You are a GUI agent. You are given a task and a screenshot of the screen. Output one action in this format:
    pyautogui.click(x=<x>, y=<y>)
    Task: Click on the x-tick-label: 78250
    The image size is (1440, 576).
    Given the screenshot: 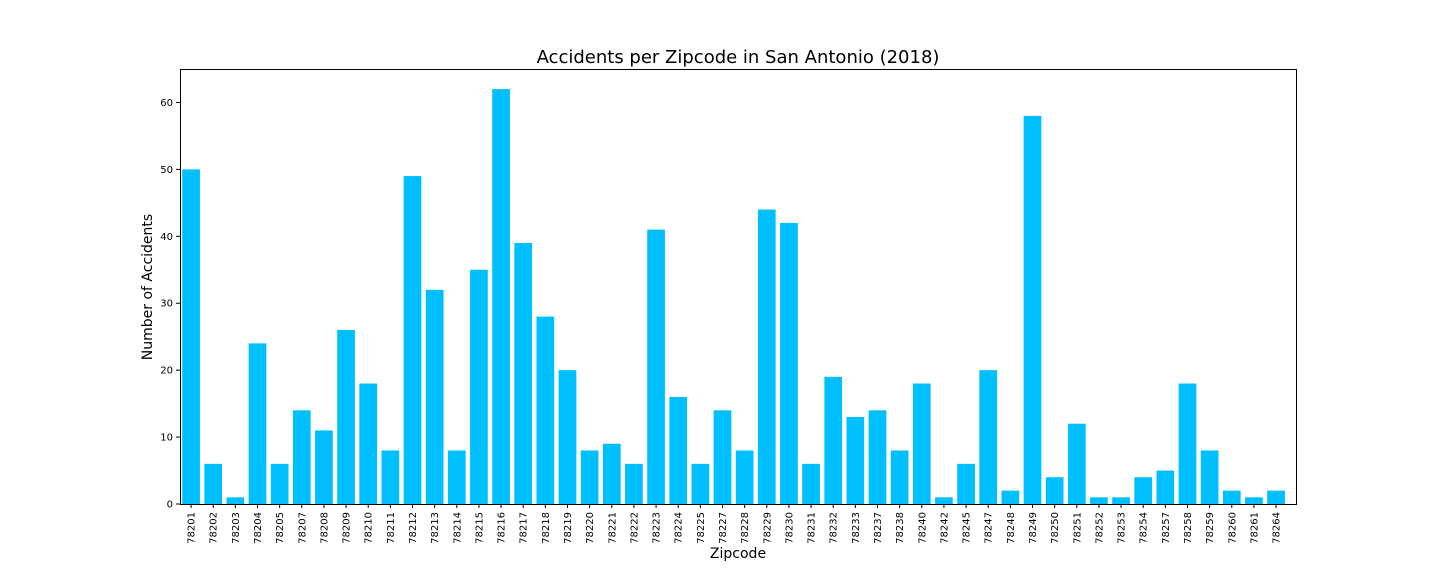 What is the action you would take?
    pyautogui.click(x=1055, y=528)
    